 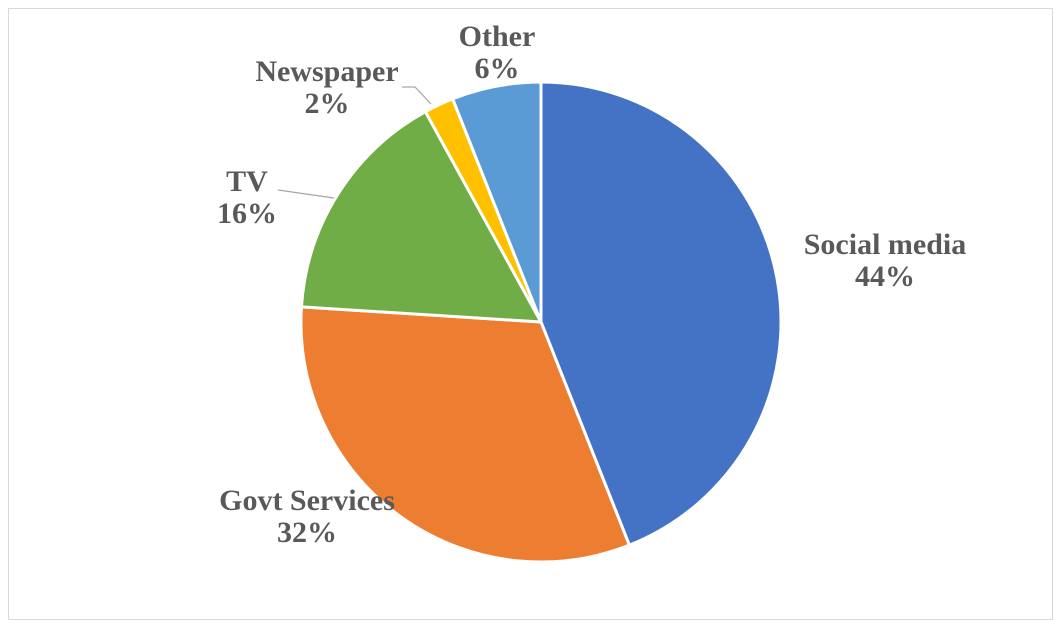 I want to click on data-label-percent: 2%, so click(x=327, y=103).